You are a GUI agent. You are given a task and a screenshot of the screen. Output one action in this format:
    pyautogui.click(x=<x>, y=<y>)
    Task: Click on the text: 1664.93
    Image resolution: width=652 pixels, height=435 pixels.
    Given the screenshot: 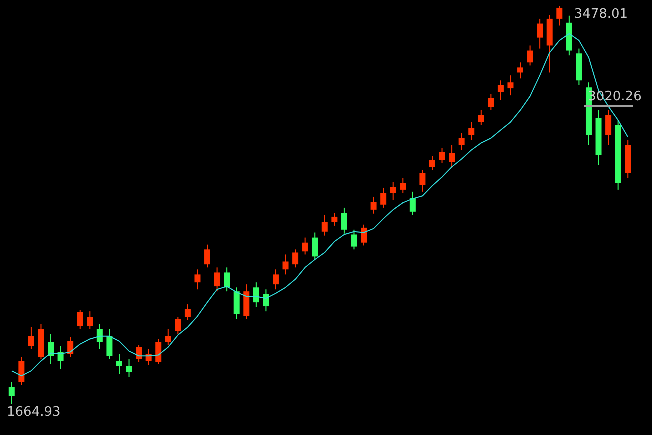 What is the action you would take?
    pyautogui.click(x=34, y=412)
    